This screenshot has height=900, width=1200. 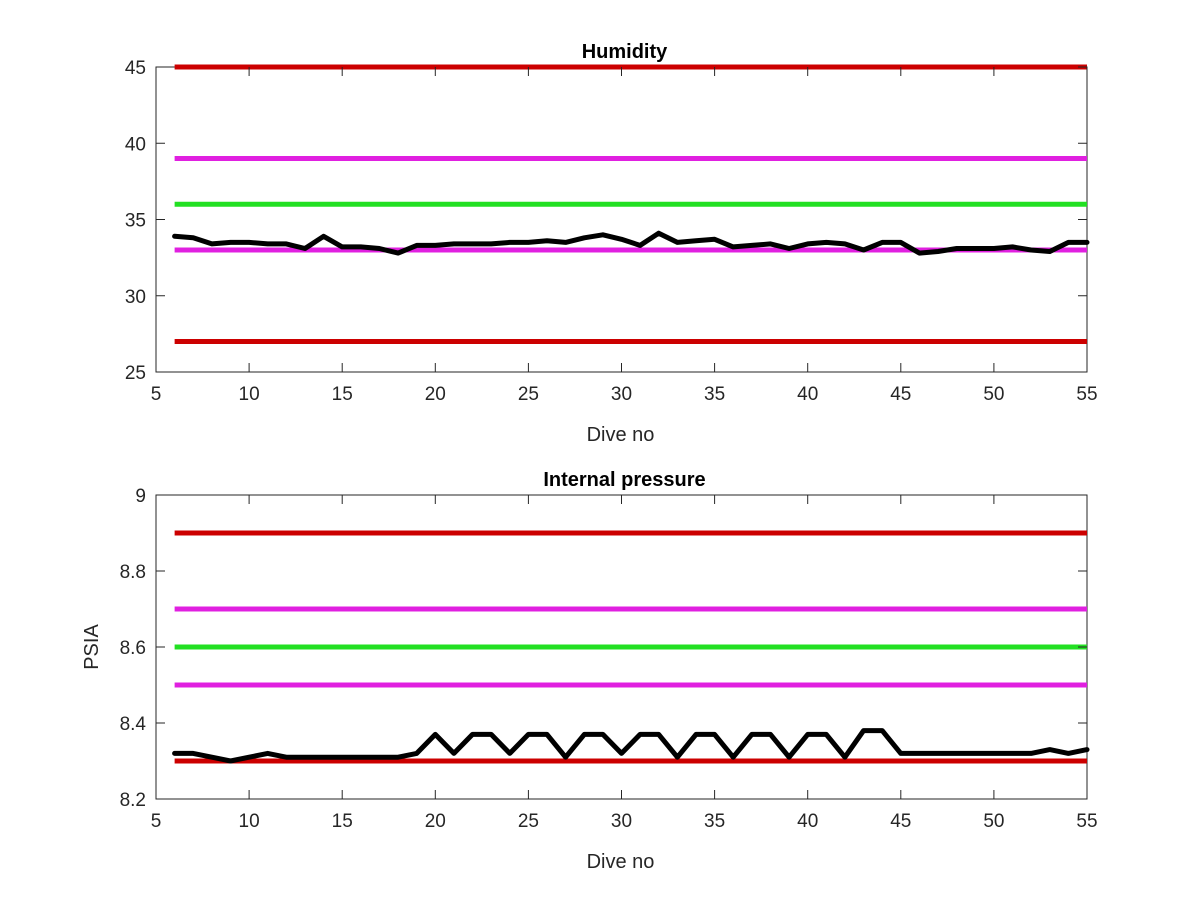 What do you see at coordinates (133, 724) in the screenshot?
I see `y-tick-label: 8.4` at bounding box center [133, 724].